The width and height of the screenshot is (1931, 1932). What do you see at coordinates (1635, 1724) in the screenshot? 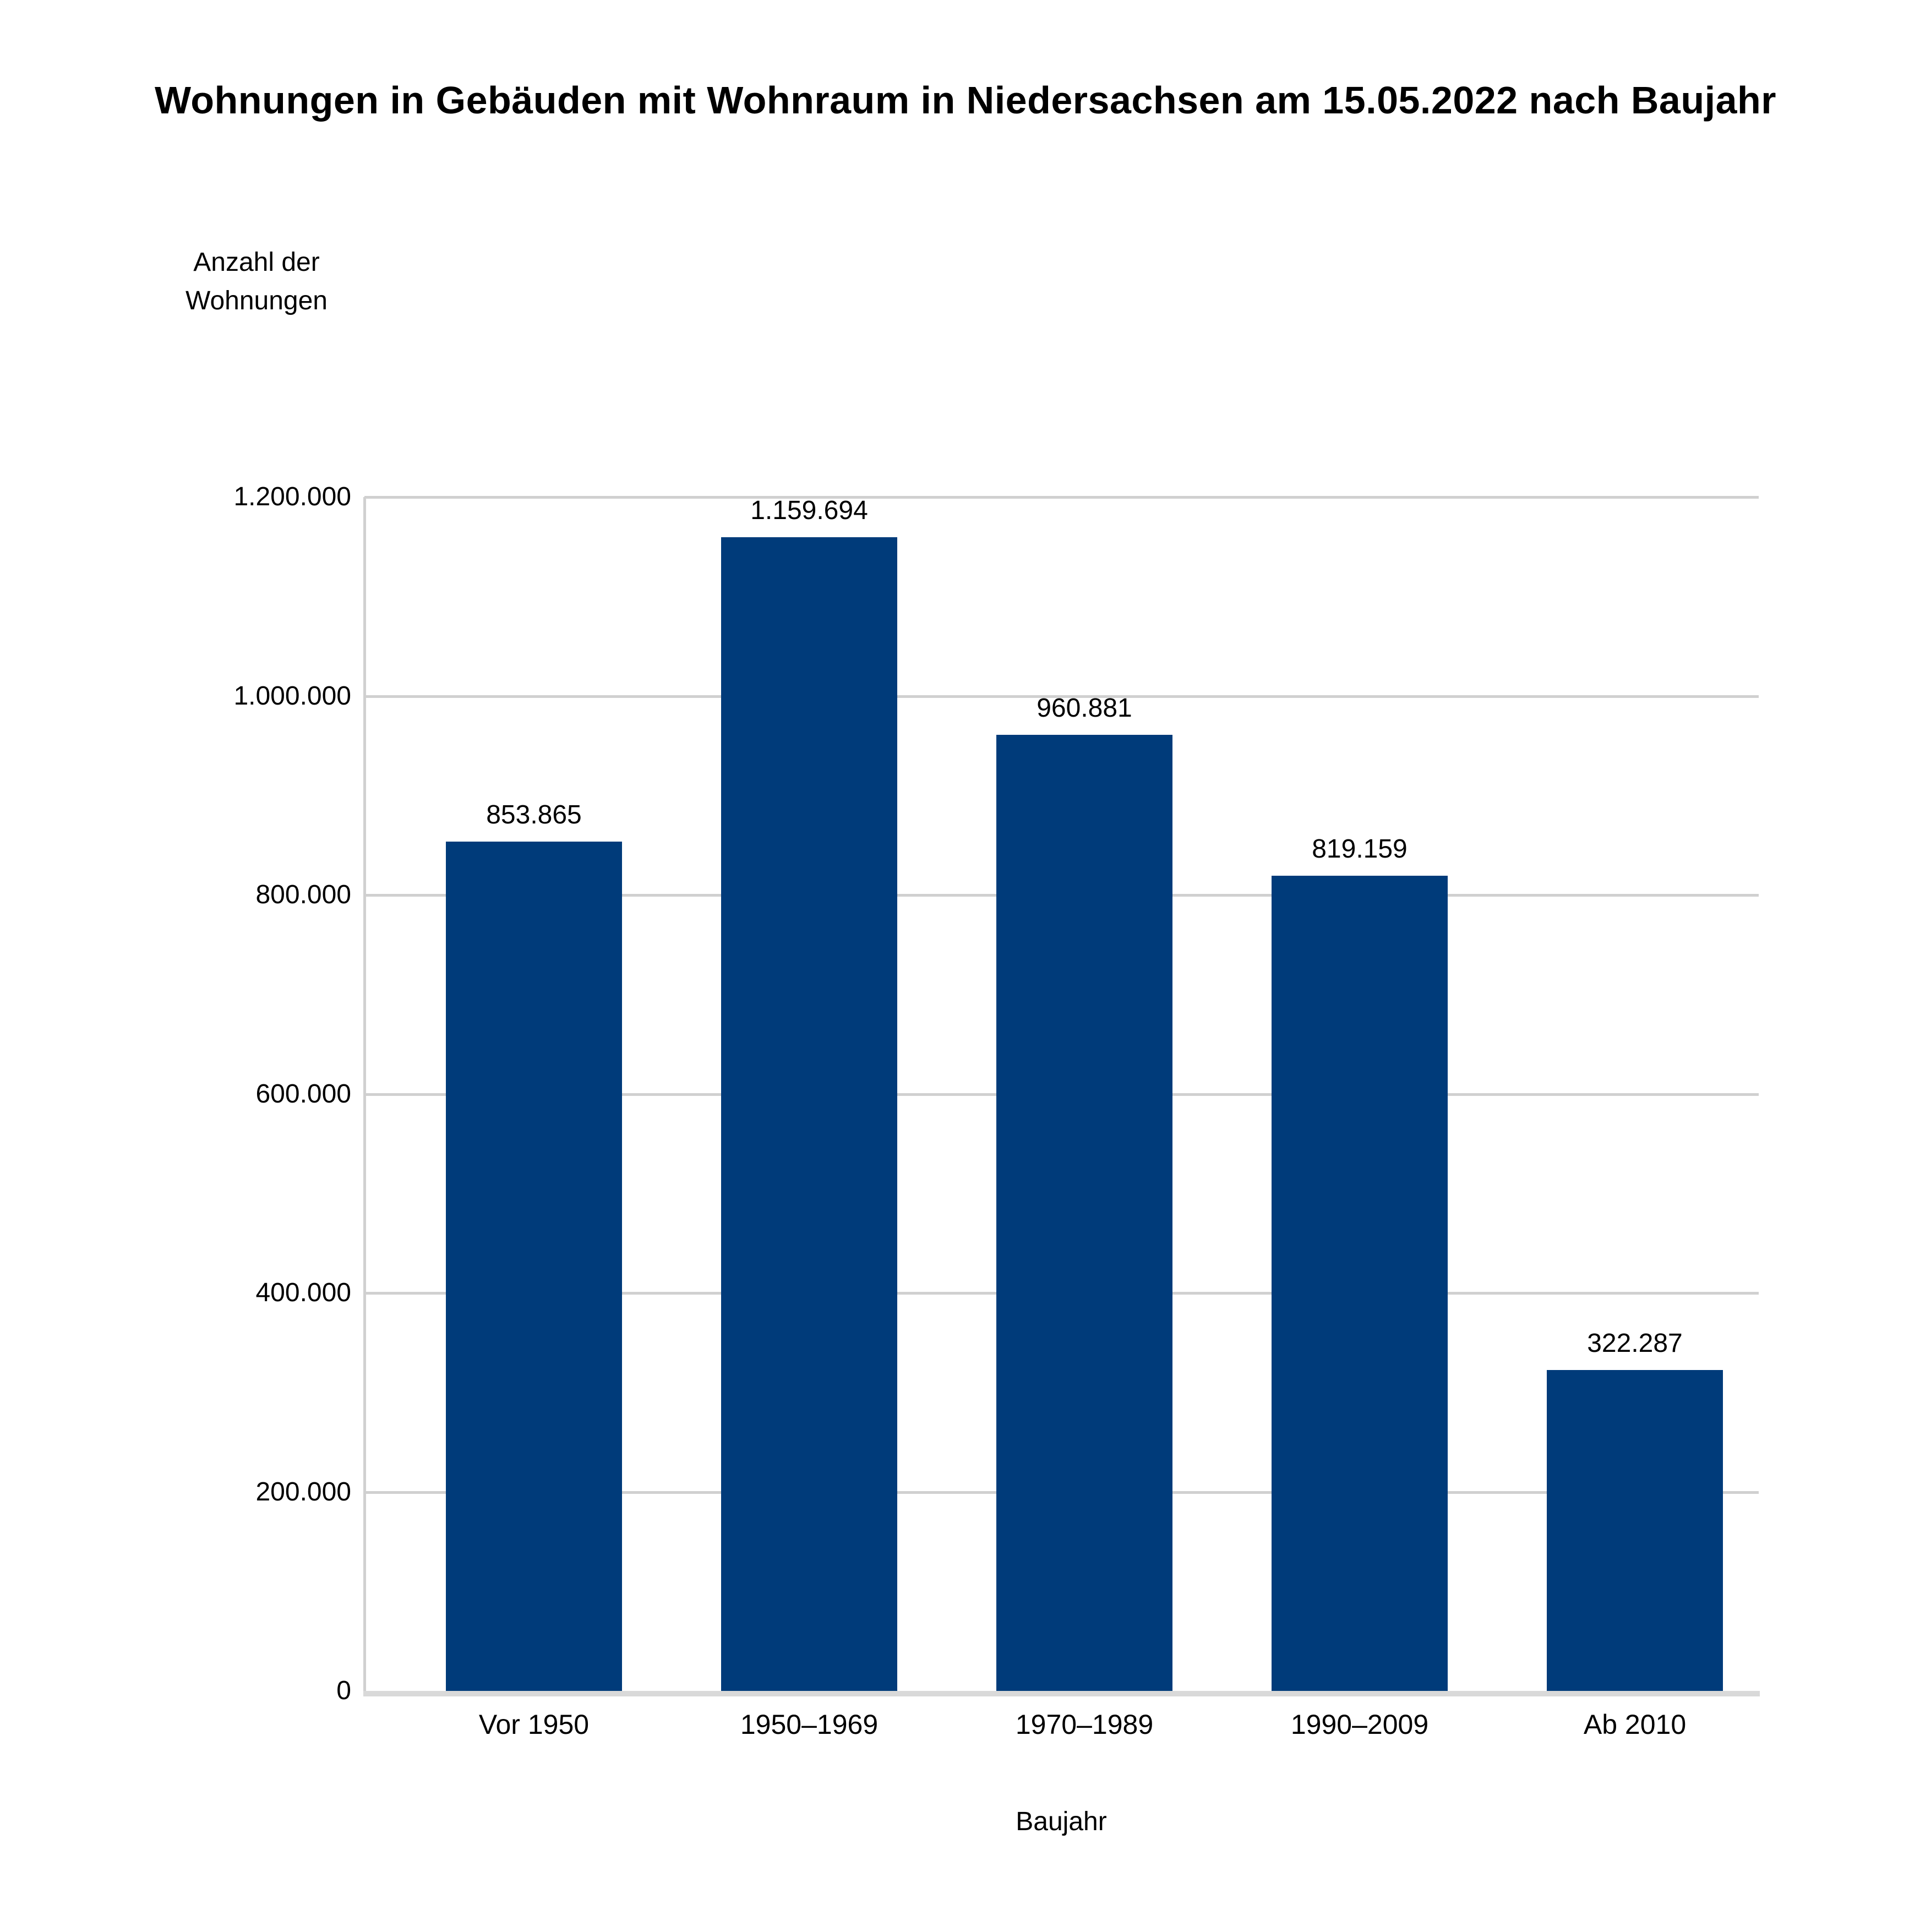
I see `x-tick-label: Ab 2010` at bounding box center [1635, 1724].